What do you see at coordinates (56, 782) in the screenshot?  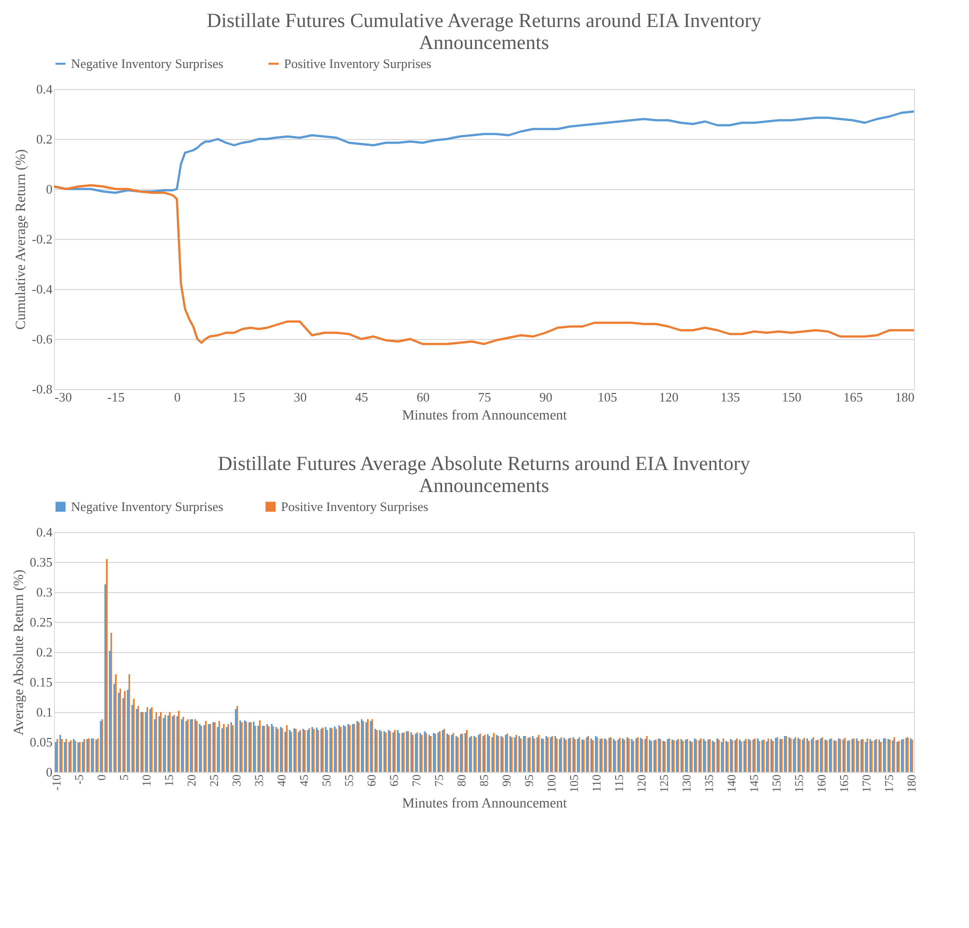 I see `x-tick-label: -10` at bounding box center [56, 782].